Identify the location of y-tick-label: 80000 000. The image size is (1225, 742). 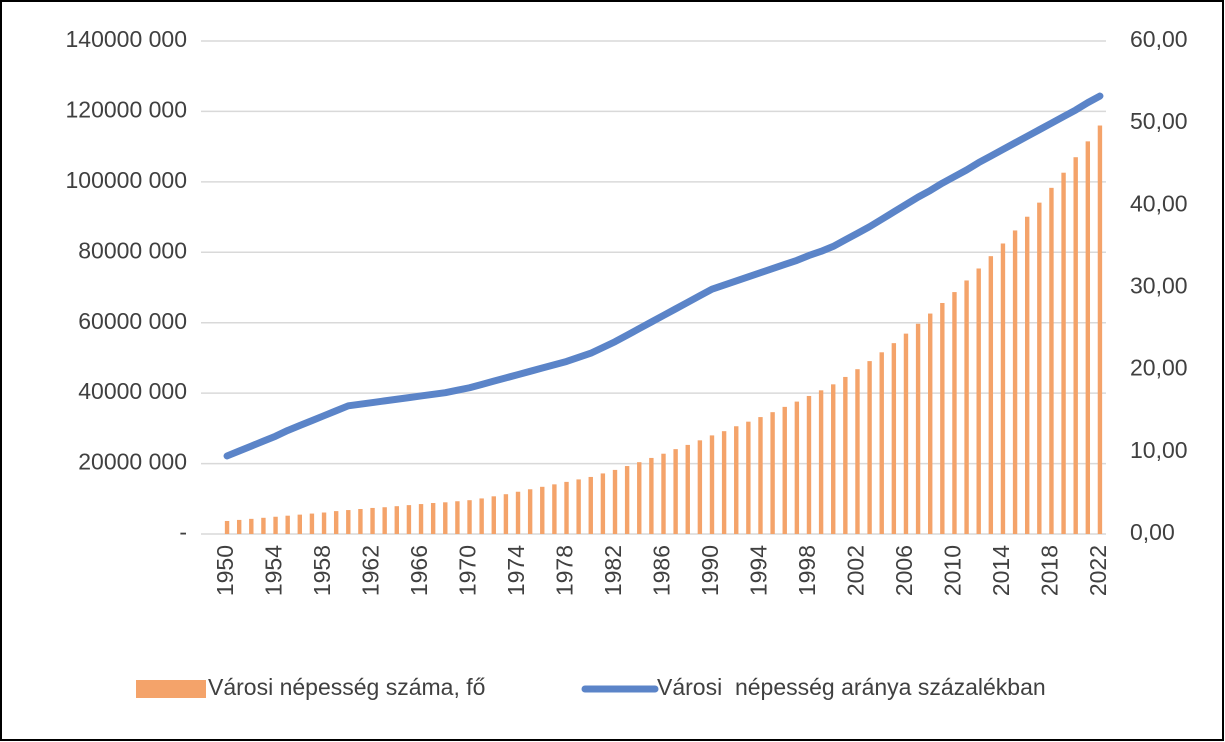
(132, 250).